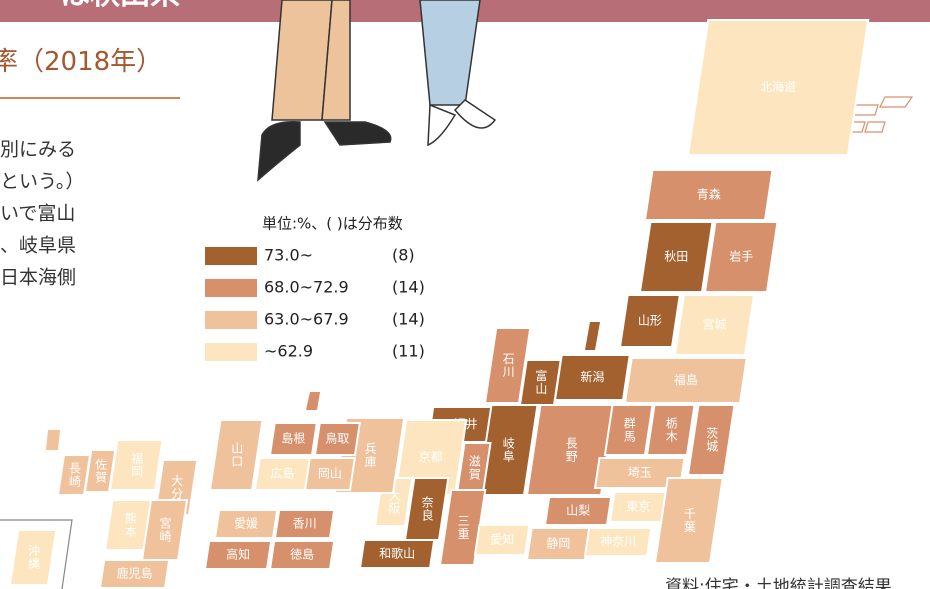 This screenshot has width=930, height=589. Describe the element at coordinates (38, 246) in the screenshot. I see `body-line: 、岐阜県` at that location.